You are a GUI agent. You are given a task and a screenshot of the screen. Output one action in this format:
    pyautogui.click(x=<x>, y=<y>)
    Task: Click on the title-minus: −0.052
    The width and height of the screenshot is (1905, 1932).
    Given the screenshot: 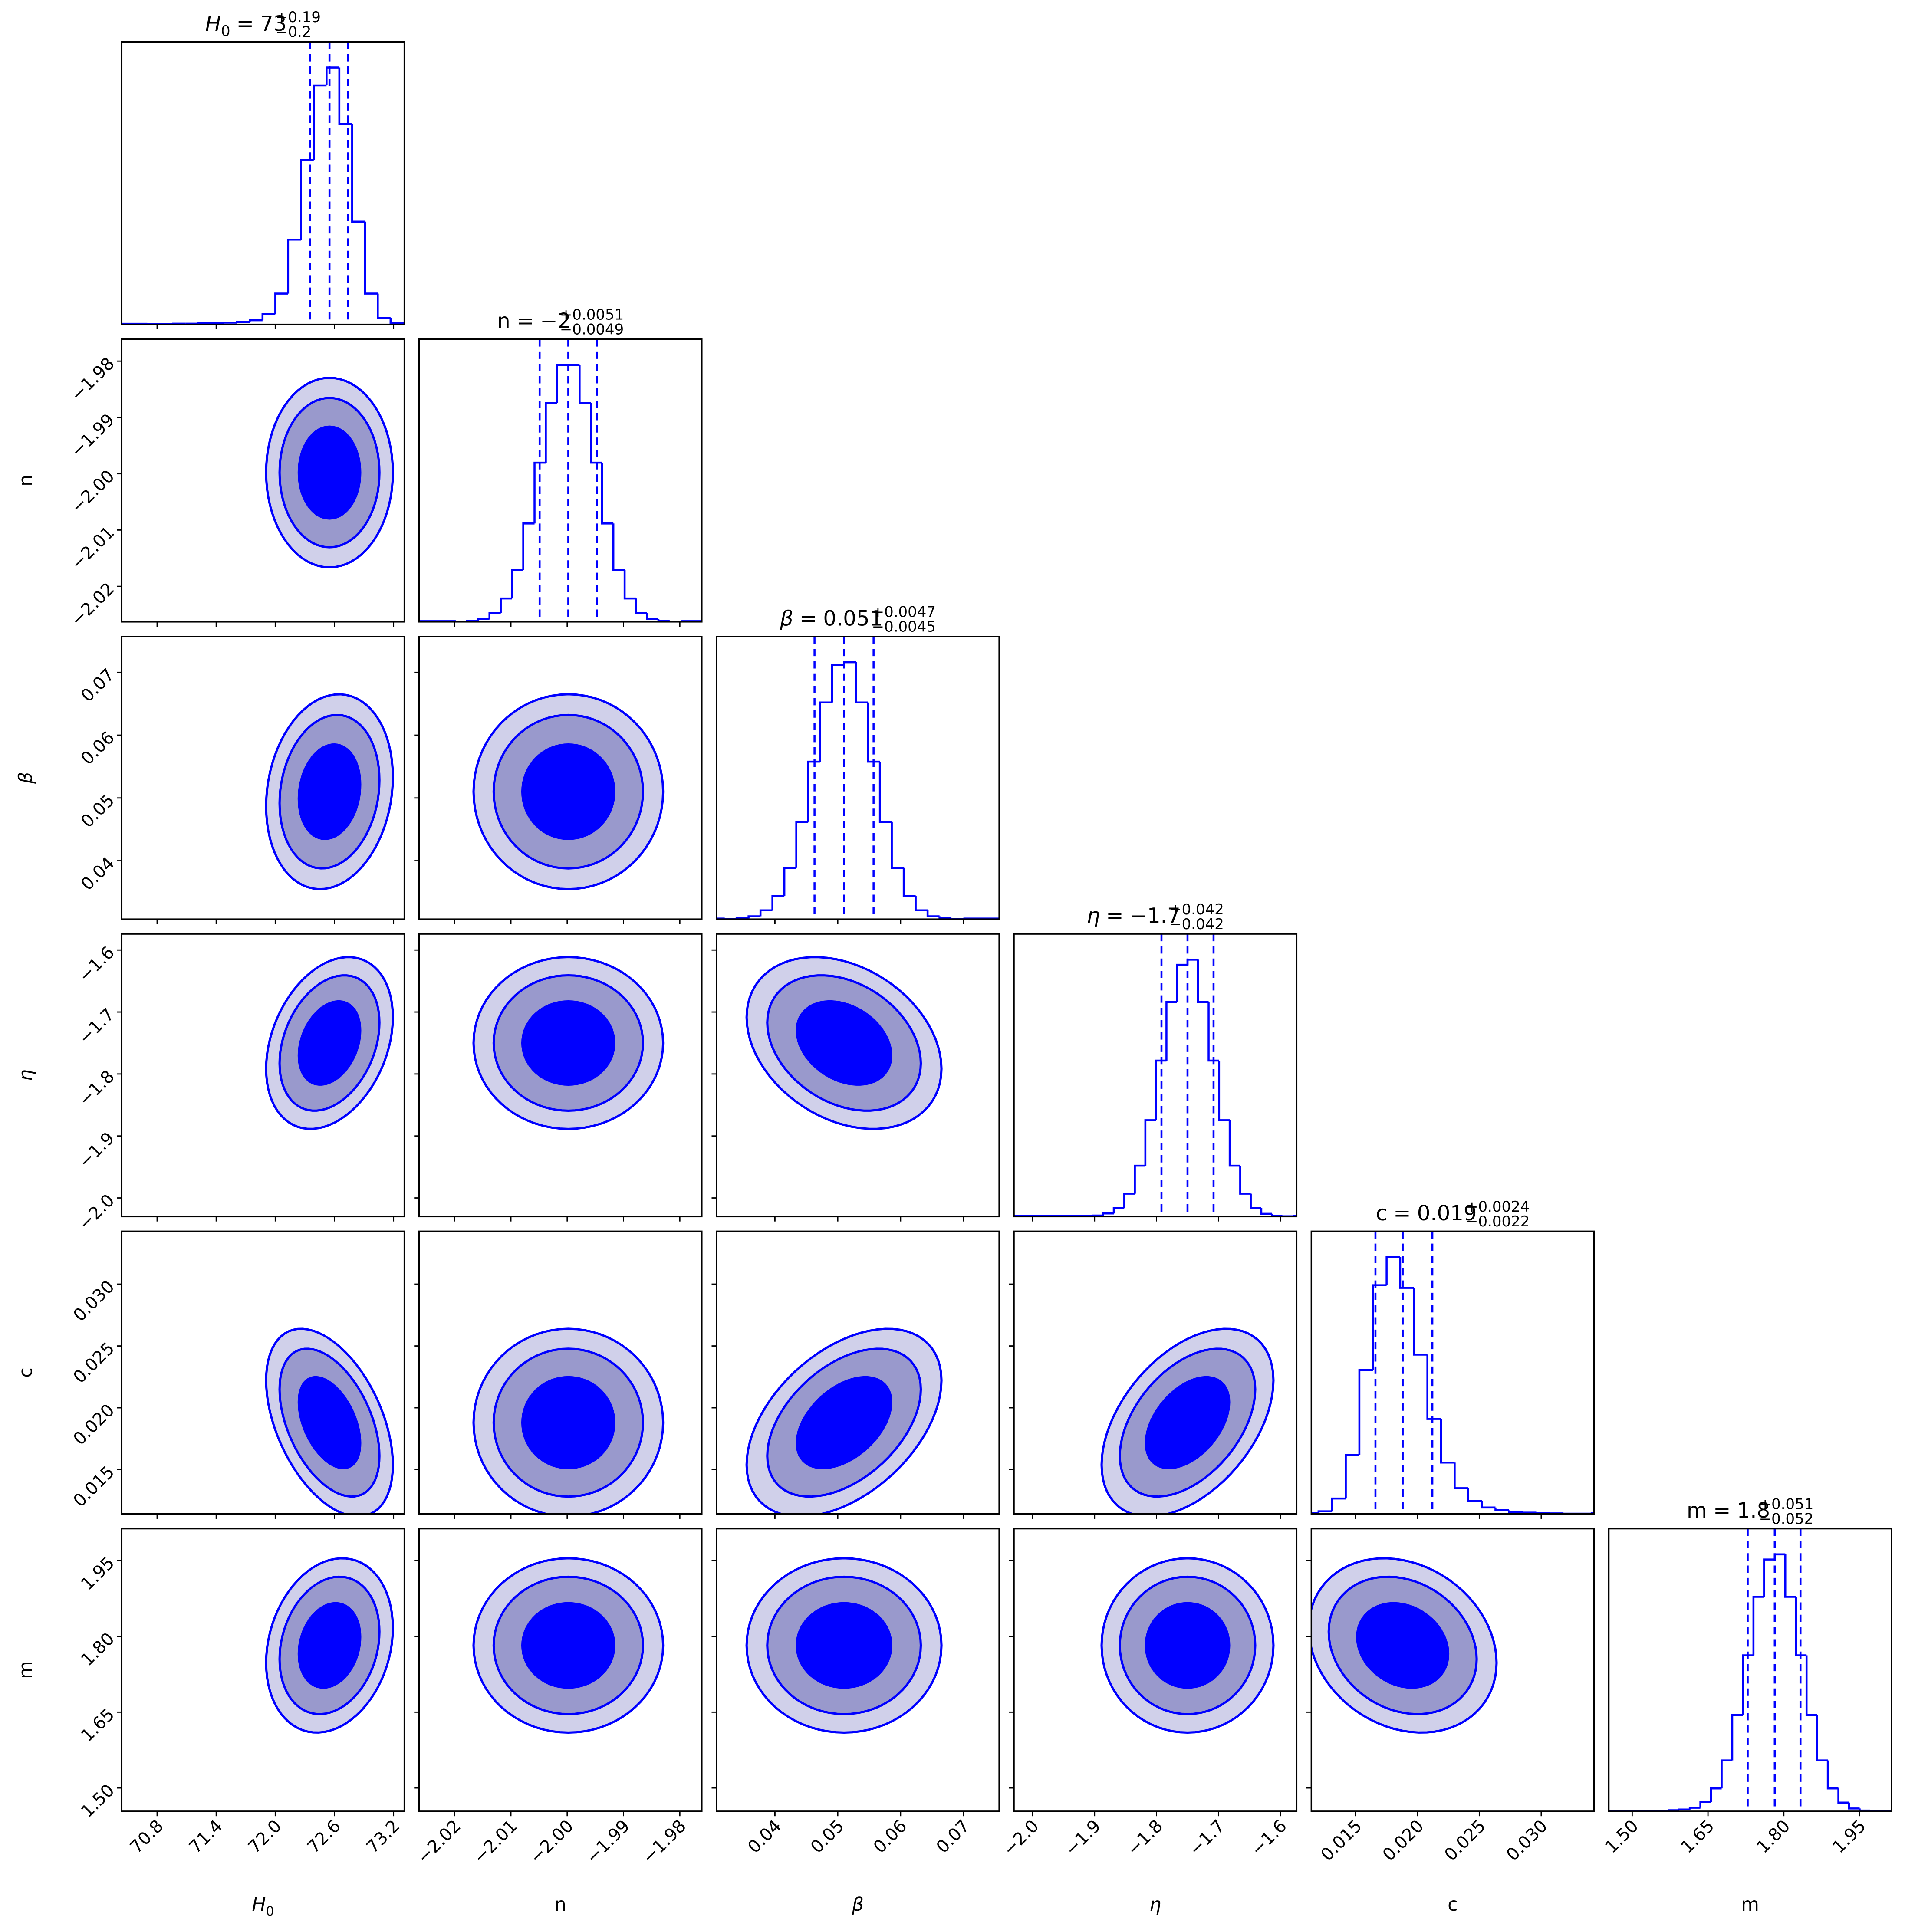 What is the action you would take?
    pyautogui.click(x=1786, y=1519)
    